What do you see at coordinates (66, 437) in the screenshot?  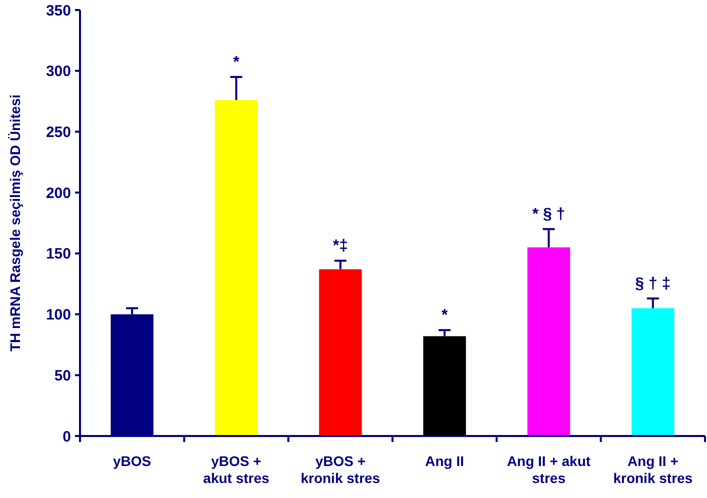 I see `y-tick-label: 0` at bounding box center [66, 437].